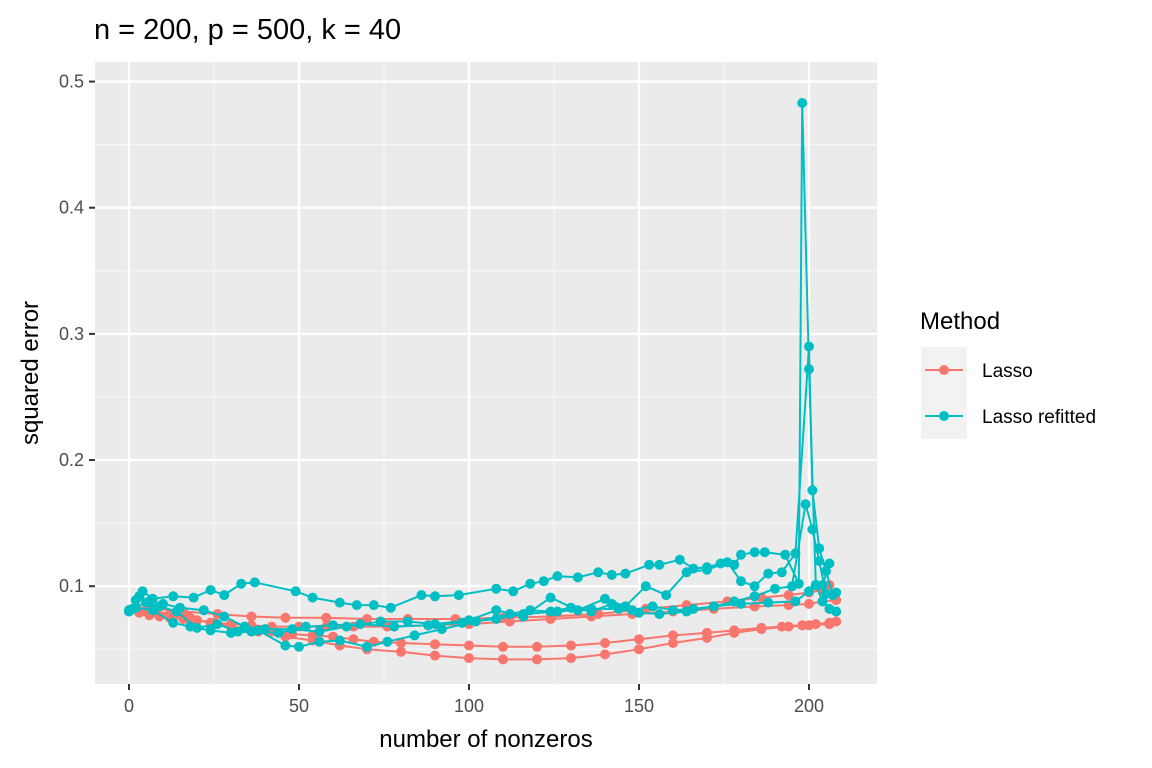 The height and width of the screenshot is (768, 1152). Describe the element at coordinates (809, 706) in the screenshot. I see `x-tick-label: 200` at that location.